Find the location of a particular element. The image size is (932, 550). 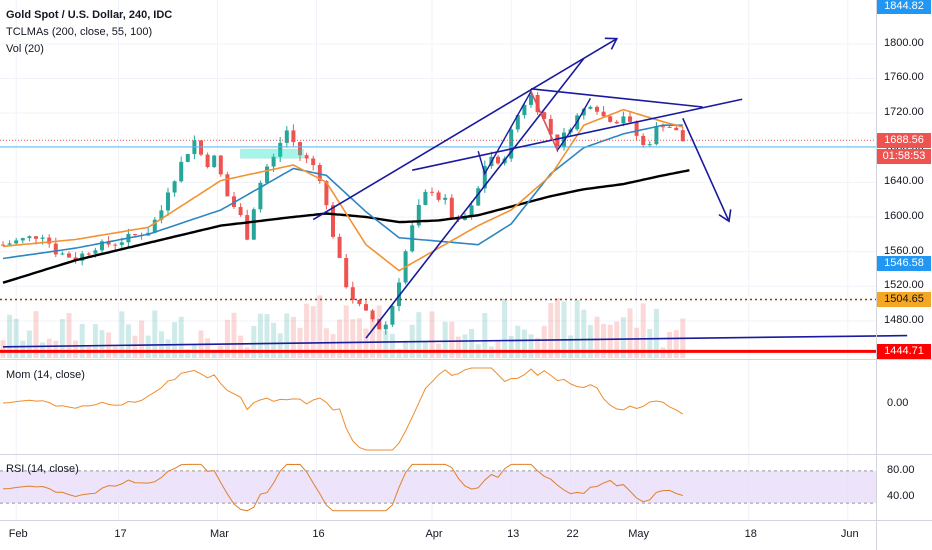

hline-price-tag-dotted: 1504.65 is located at coordinates (904, 300).